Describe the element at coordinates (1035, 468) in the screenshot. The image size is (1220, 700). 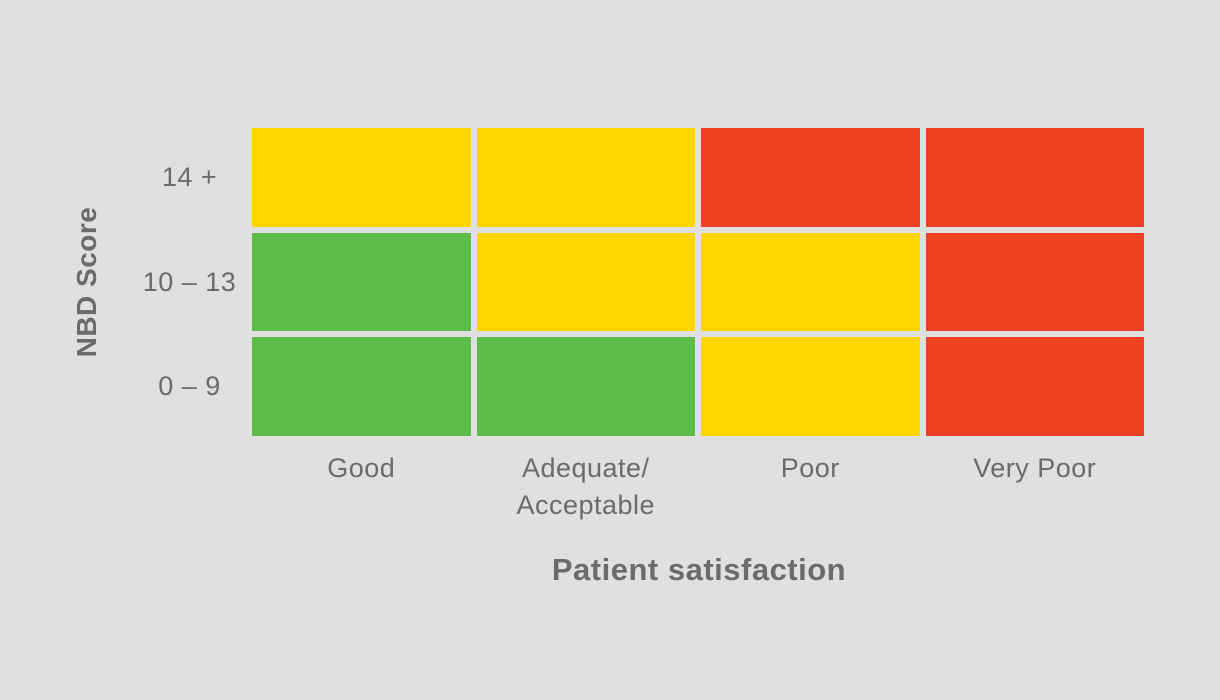
I see `x-tick-label-3: Very Poor` at that location.